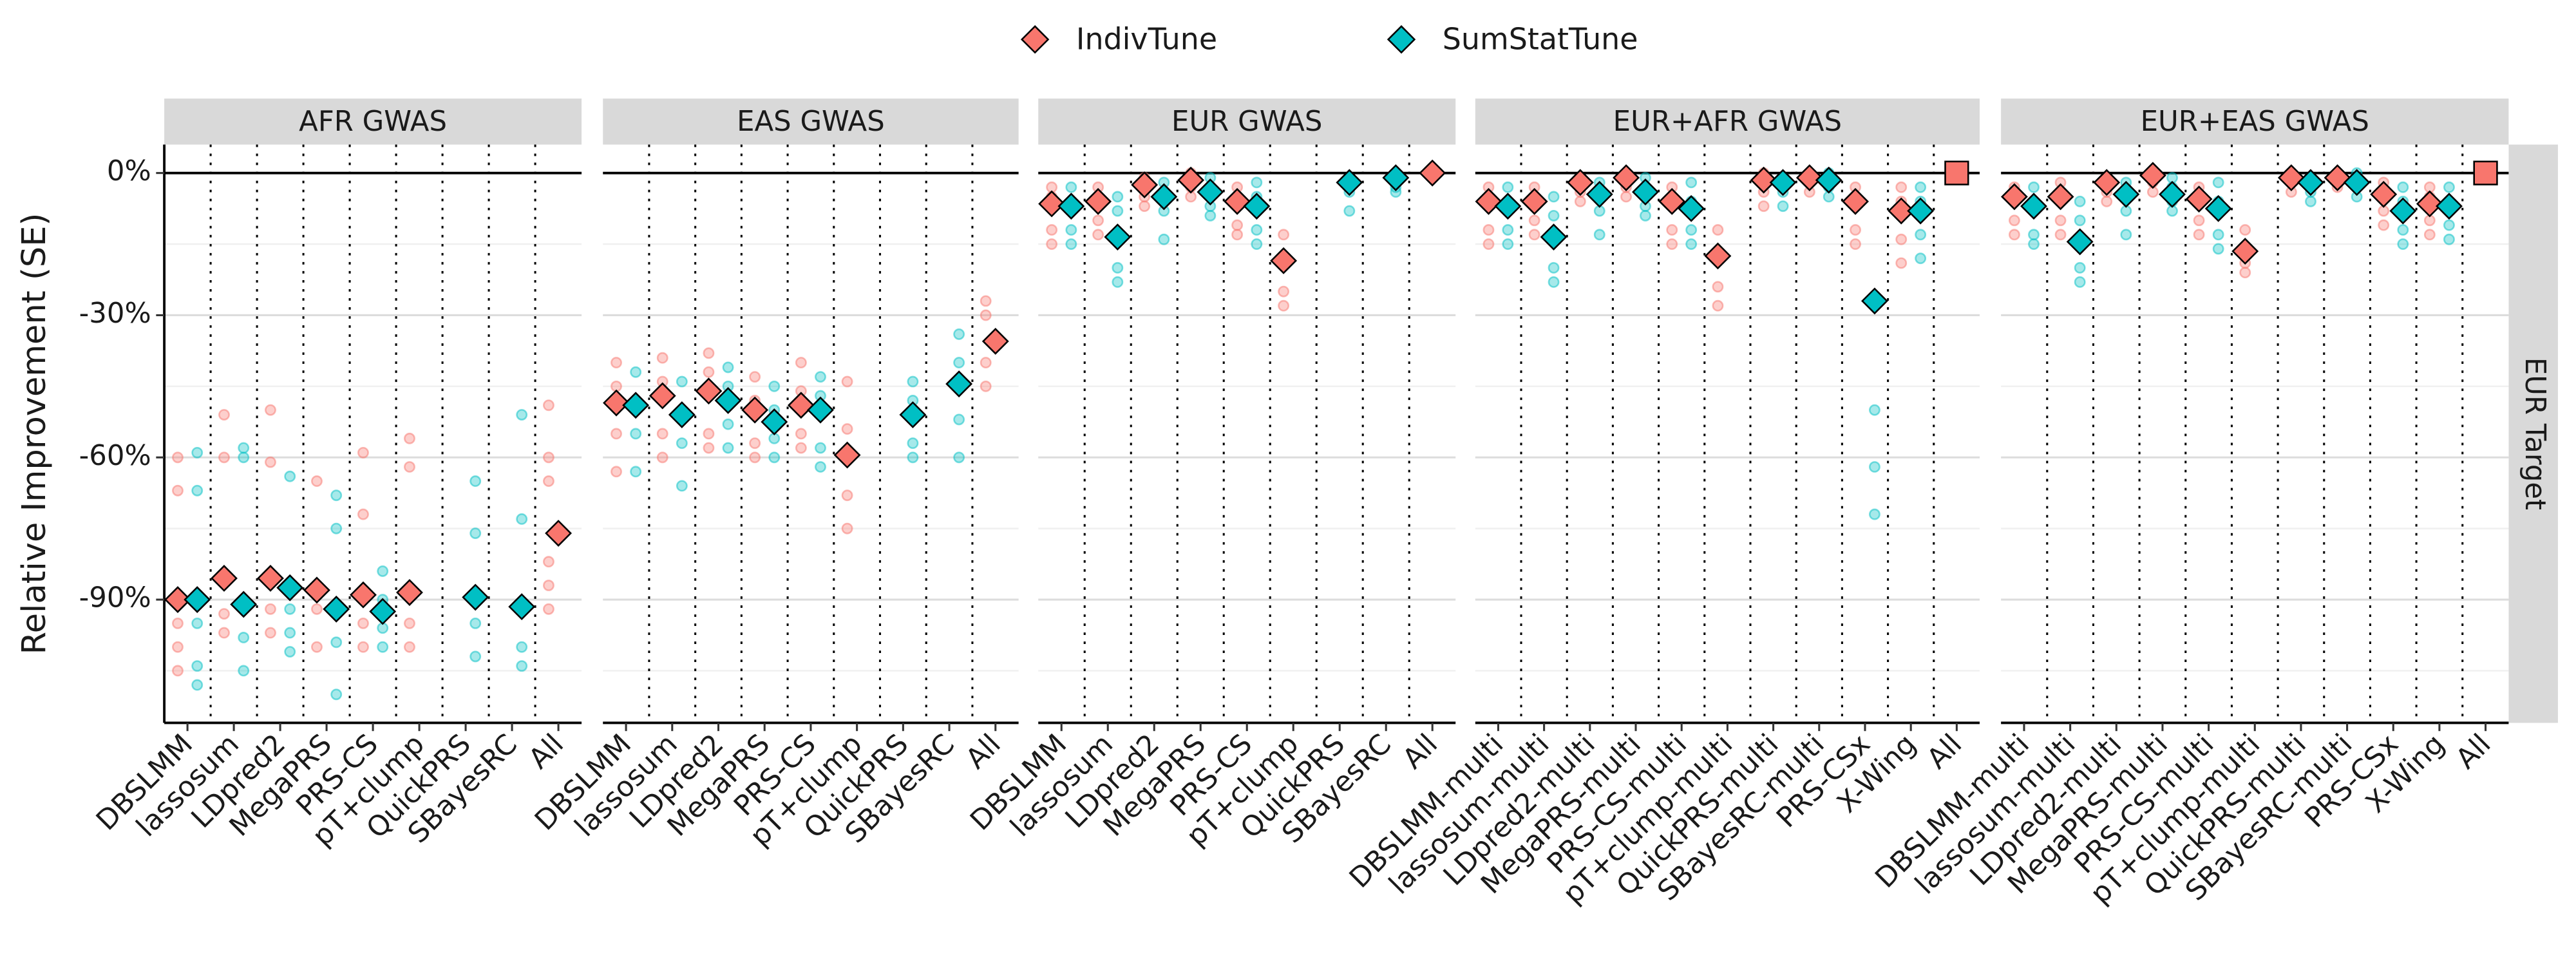 The image size is (2576, 966). Describe the element at coordinates (115, 456) in the screenshot. I see `y-tick-label: -60%` at that location.